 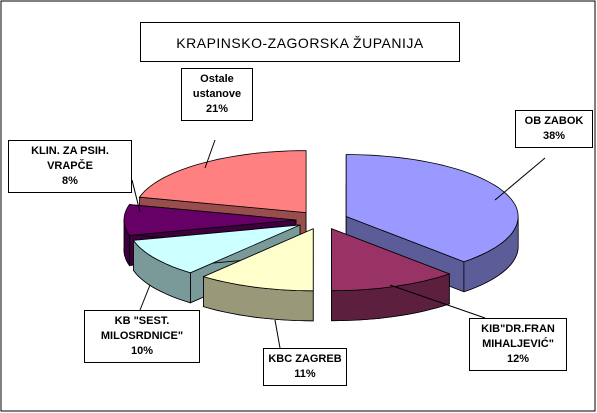 What do you see at coordinates (305, 367) in the screenshot?
I see `data-label: KBC ZAGREB 11%` at bounding box center [305, 367].